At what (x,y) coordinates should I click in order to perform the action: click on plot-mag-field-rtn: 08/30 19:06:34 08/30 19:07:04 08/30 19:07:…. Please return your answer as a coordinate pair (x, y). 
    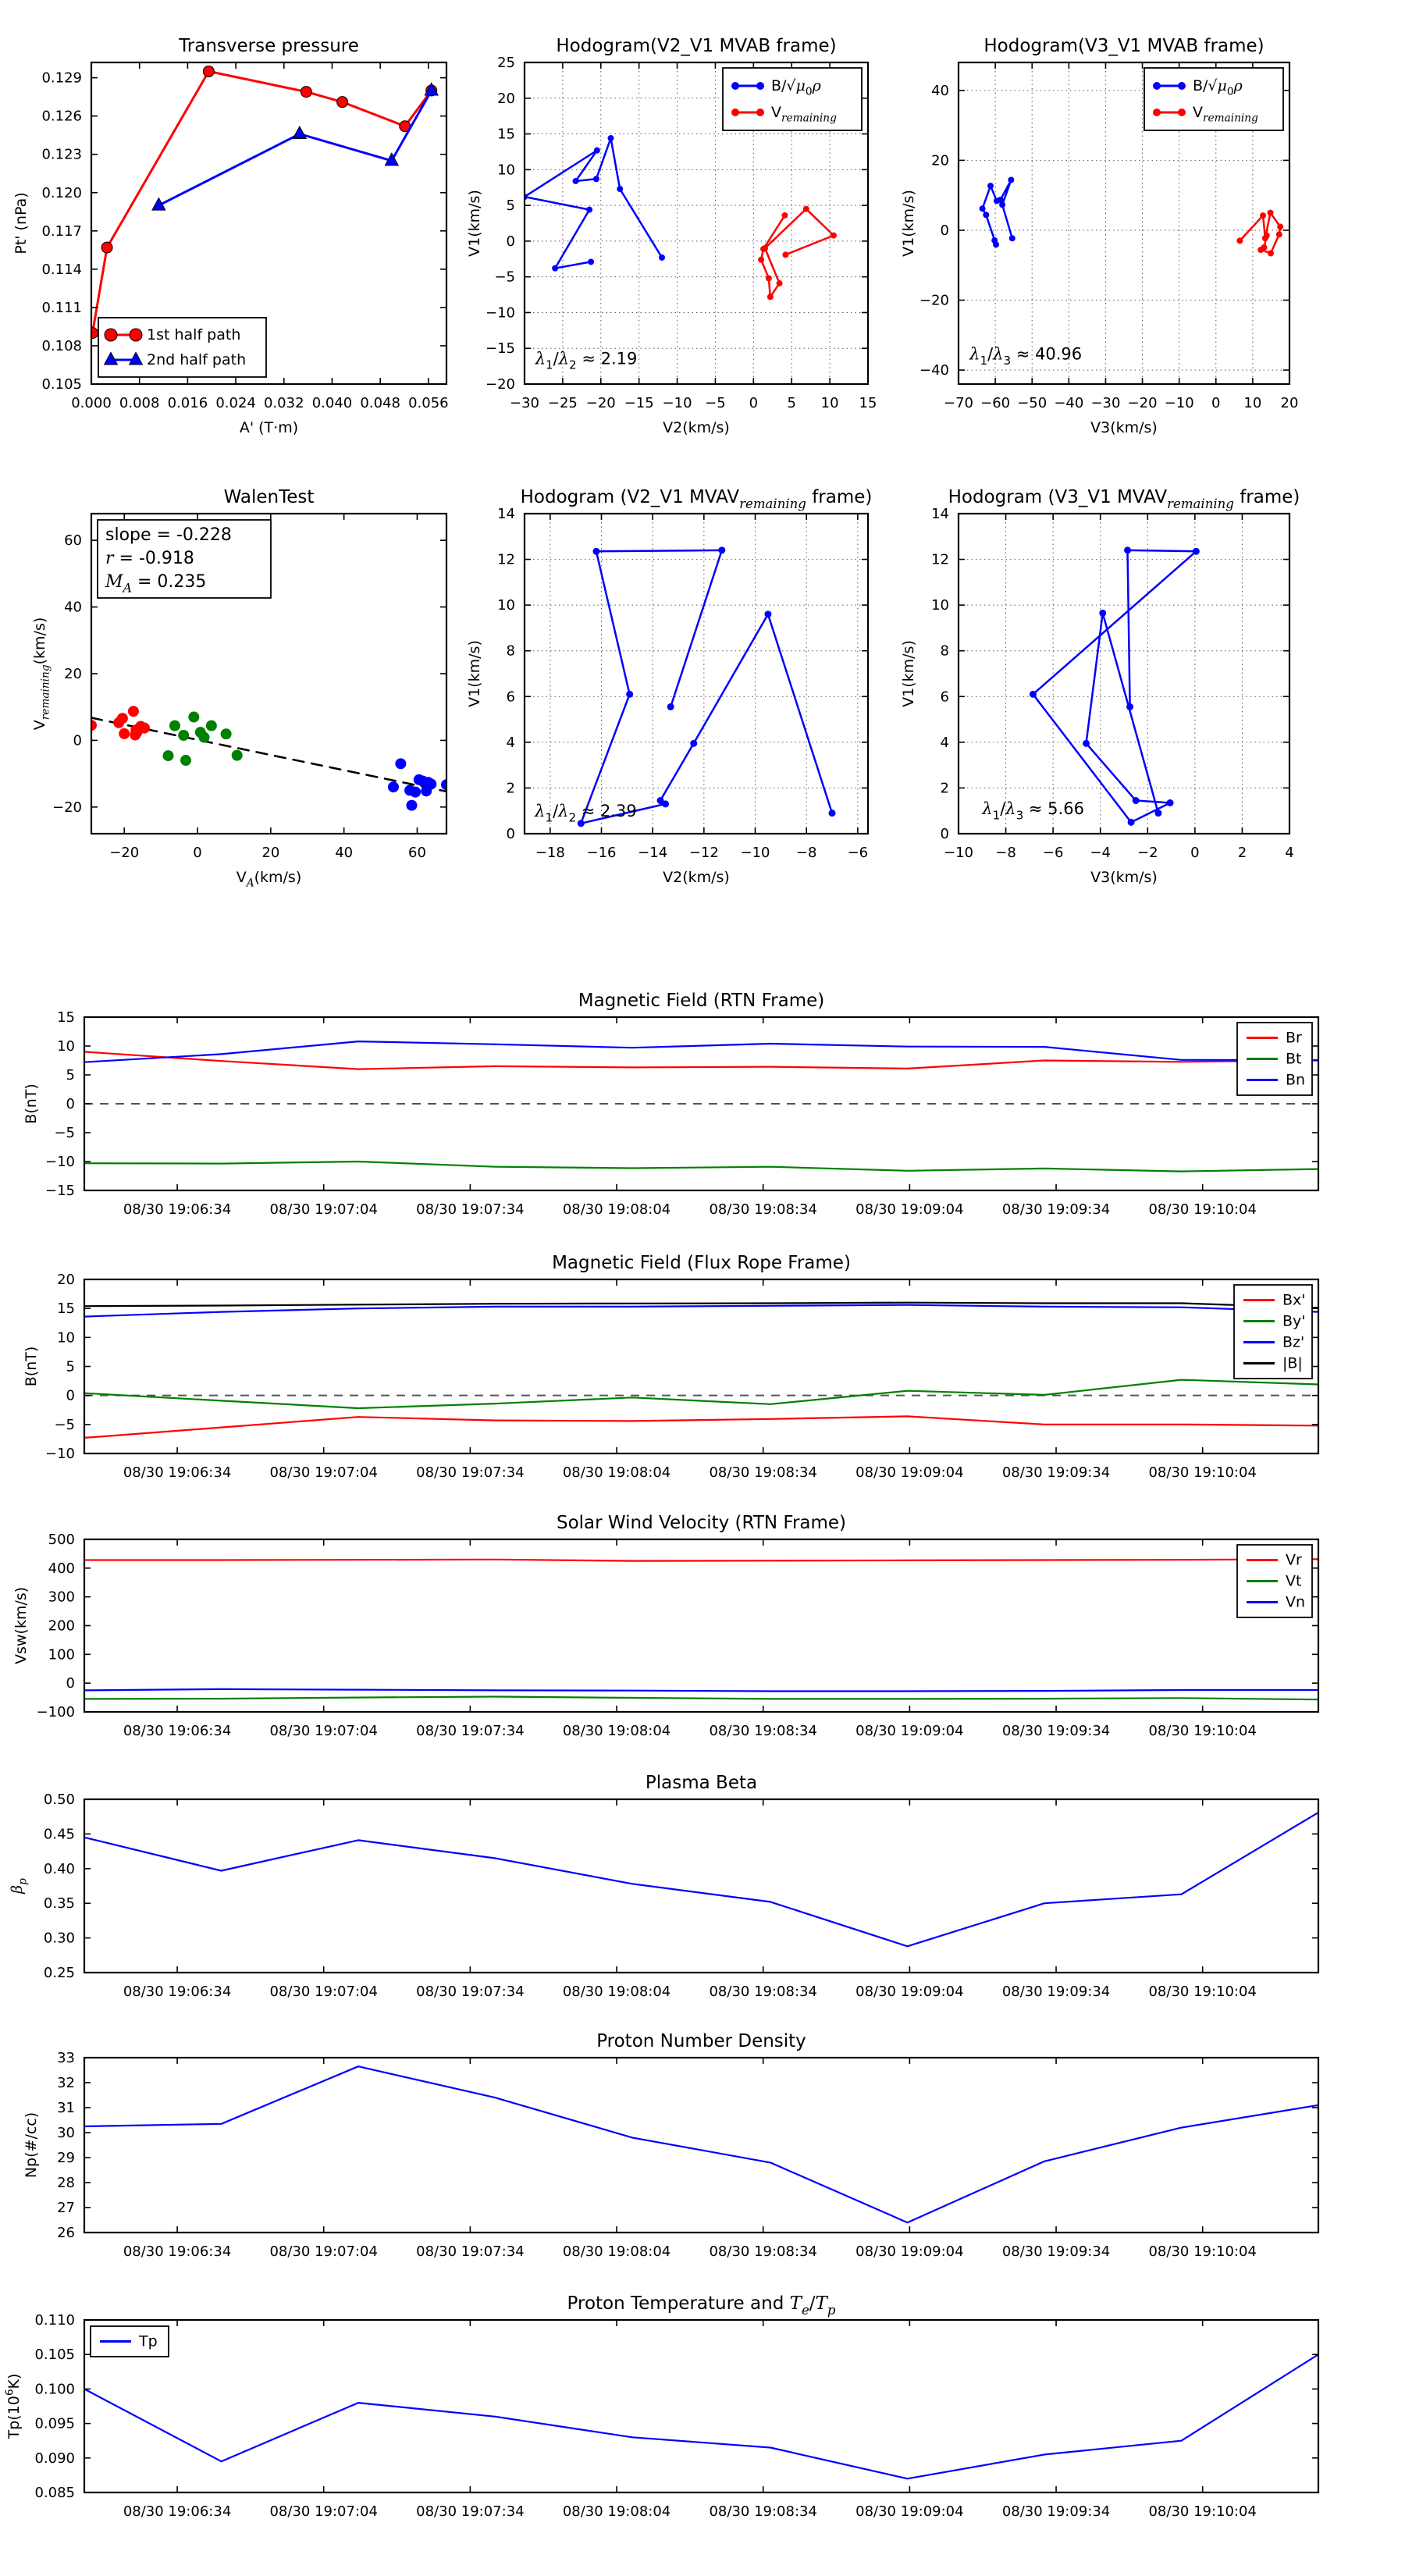
    Looking at the image, I should click on (672, 1104).